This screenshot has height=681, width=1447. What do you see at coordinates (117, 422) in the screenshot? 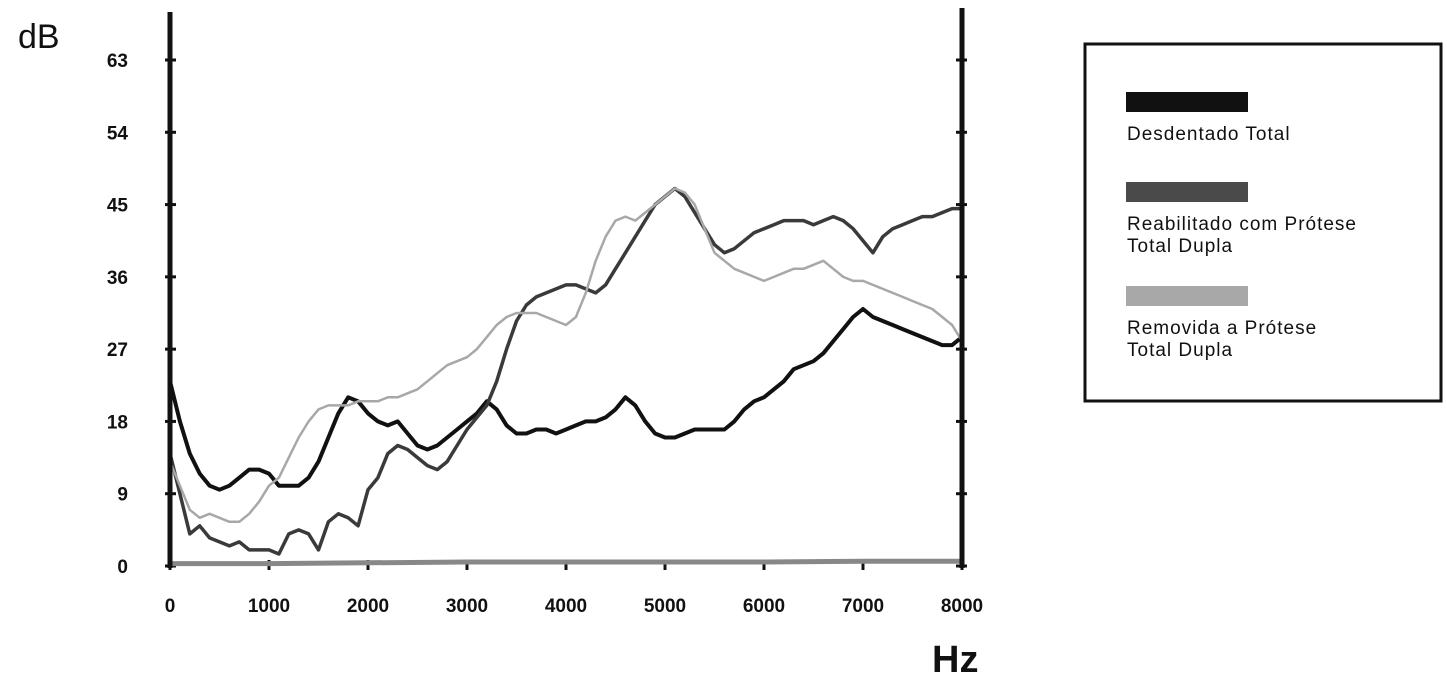
I see `y-tick-label: 18` at bounding box center [117, 422].